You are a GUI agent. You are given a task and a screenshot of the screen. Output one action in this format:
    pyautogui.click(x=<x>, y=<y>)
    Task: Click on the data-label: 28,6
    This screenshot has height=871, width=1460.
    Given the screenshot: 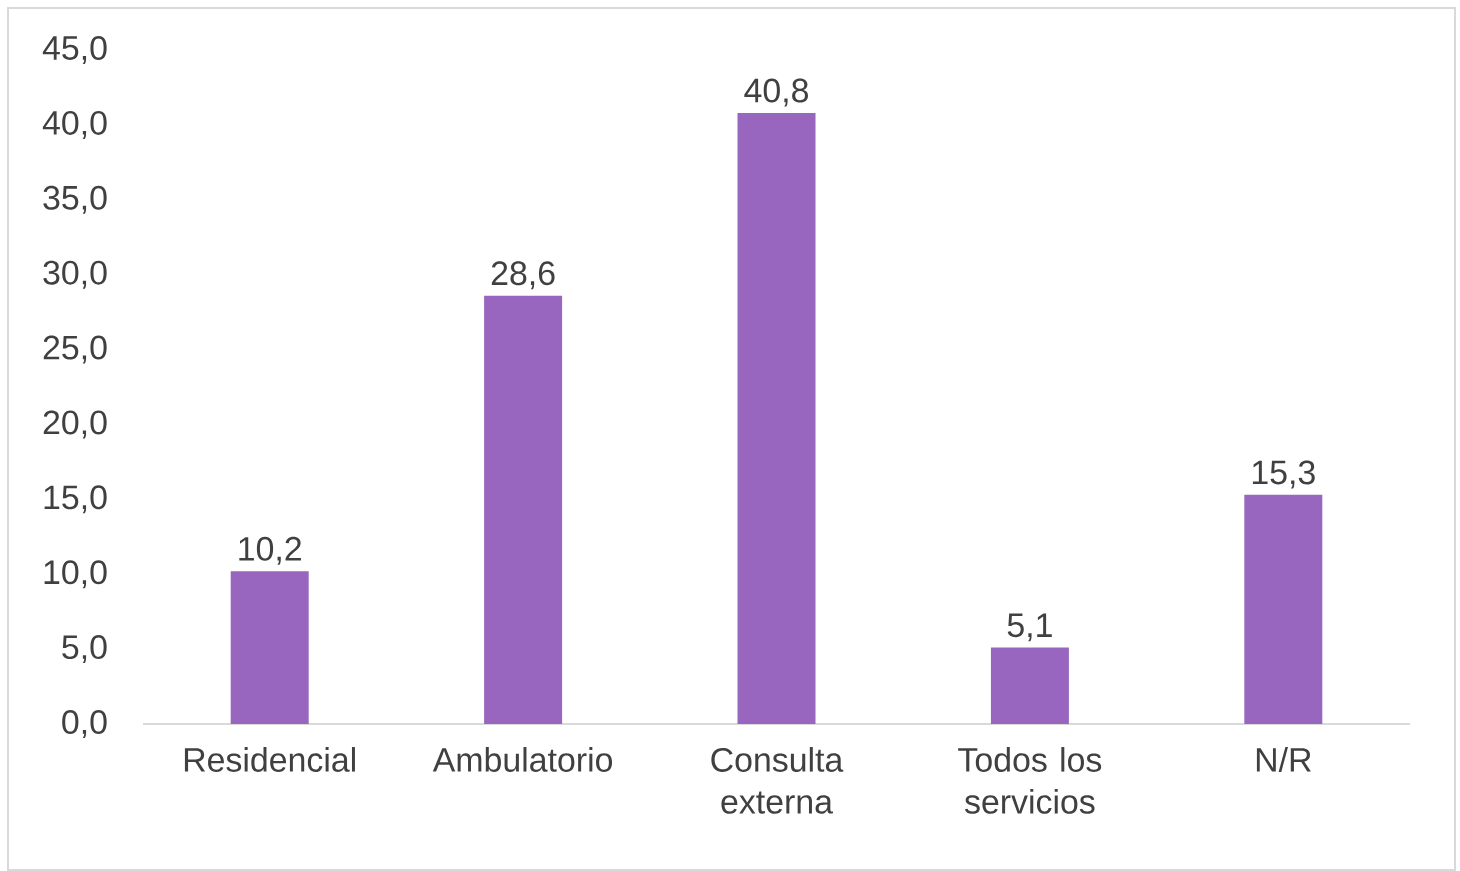 What is the action you would take?
    pyautogui.click(x=523, y=275)
    